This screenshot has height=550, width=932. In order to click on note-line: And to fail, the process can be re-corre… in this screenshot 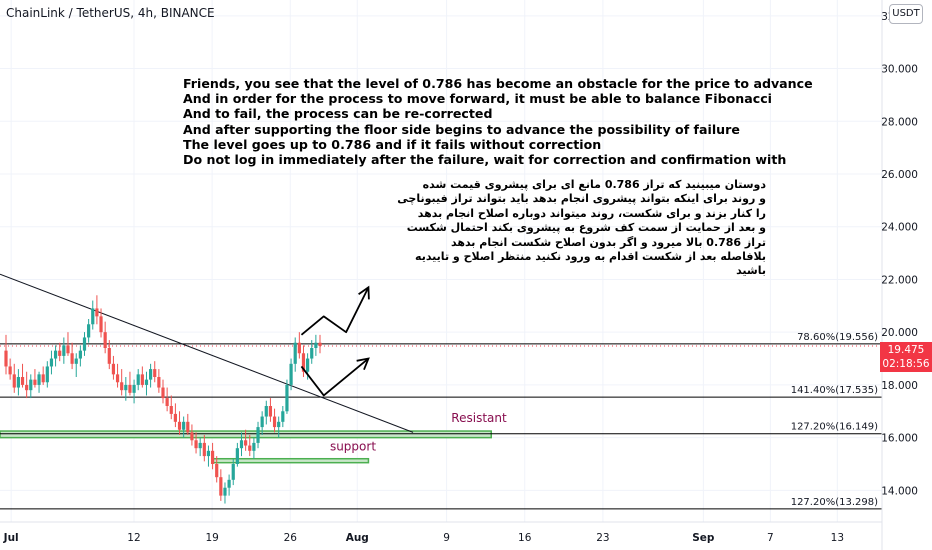, I will do `click(338, 114)`.